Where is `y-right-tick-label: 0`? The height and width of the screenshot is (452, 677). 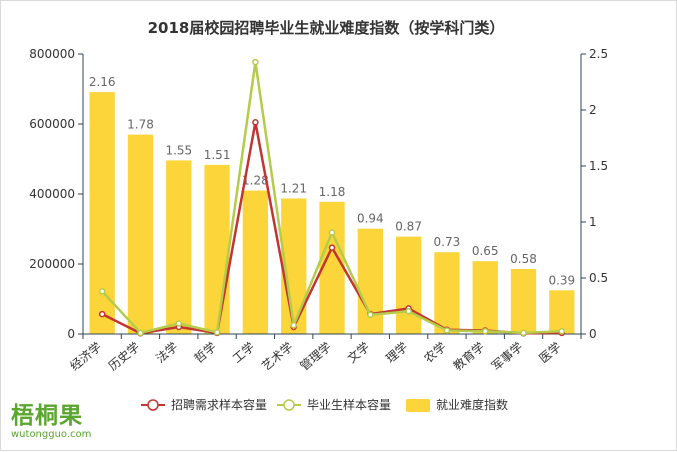 y-right-tick-label: 0 is located at coordinates (593, 334).